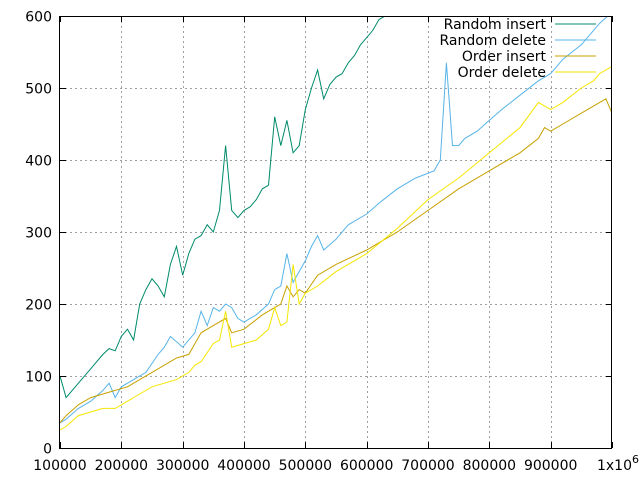 Image resolution: width=640 pixels, height=480 pixels. Describe the element at coordinates (502, 73) in the screenshot. I see `legend-label-3: Order delete` at that location.